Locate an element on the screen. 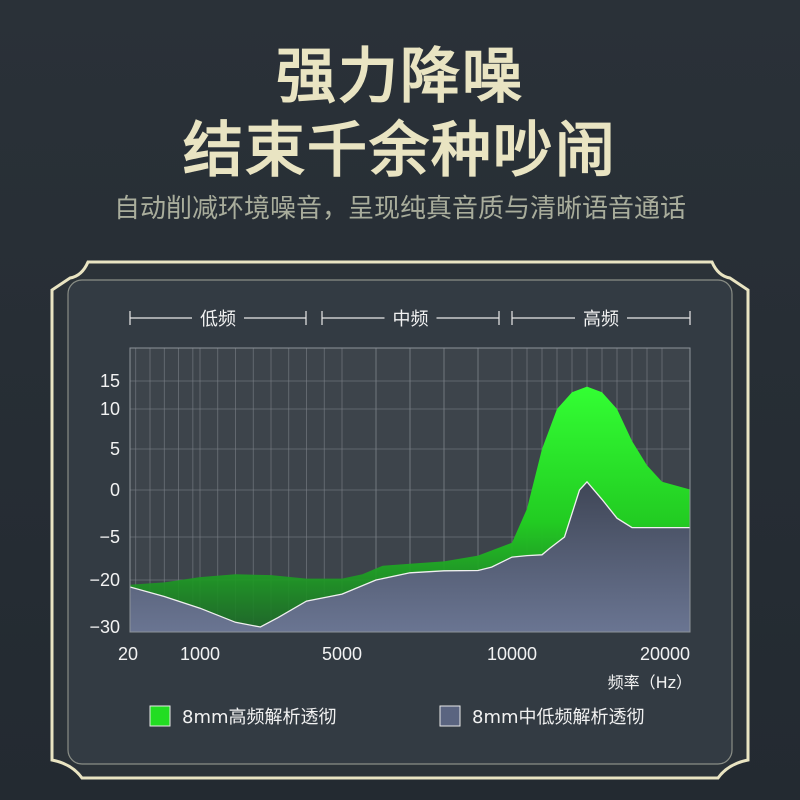 Image resolution: width=800 pixels, height=800 pixels. x-axis-labels: 20 1000 5000 10000 20000 is located at coordinates (404, 654).